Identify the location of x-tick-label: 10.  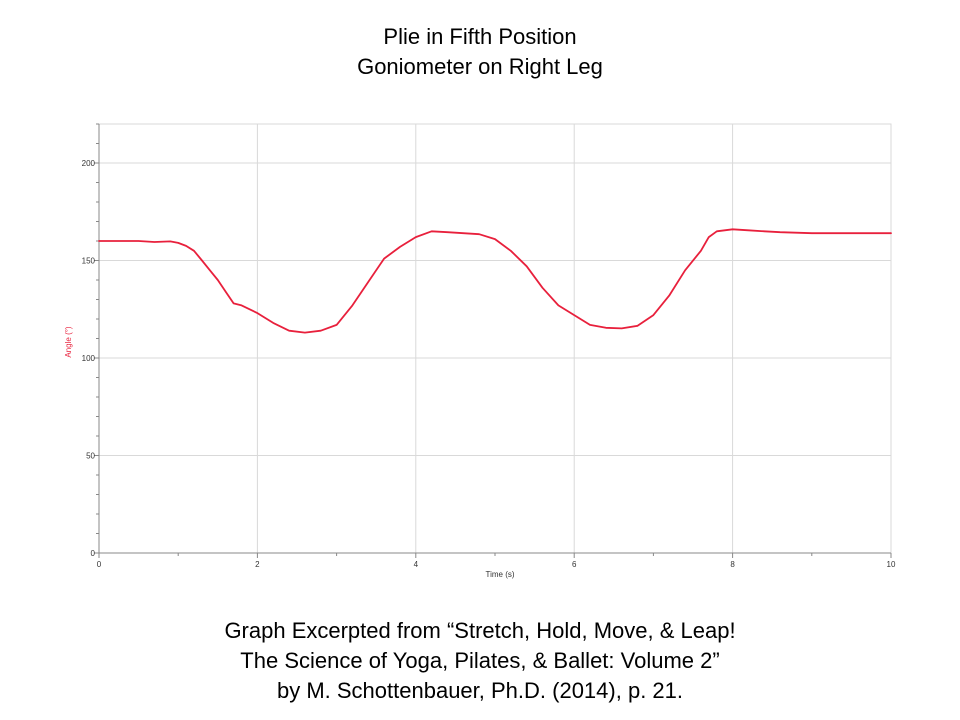
(891, 564).